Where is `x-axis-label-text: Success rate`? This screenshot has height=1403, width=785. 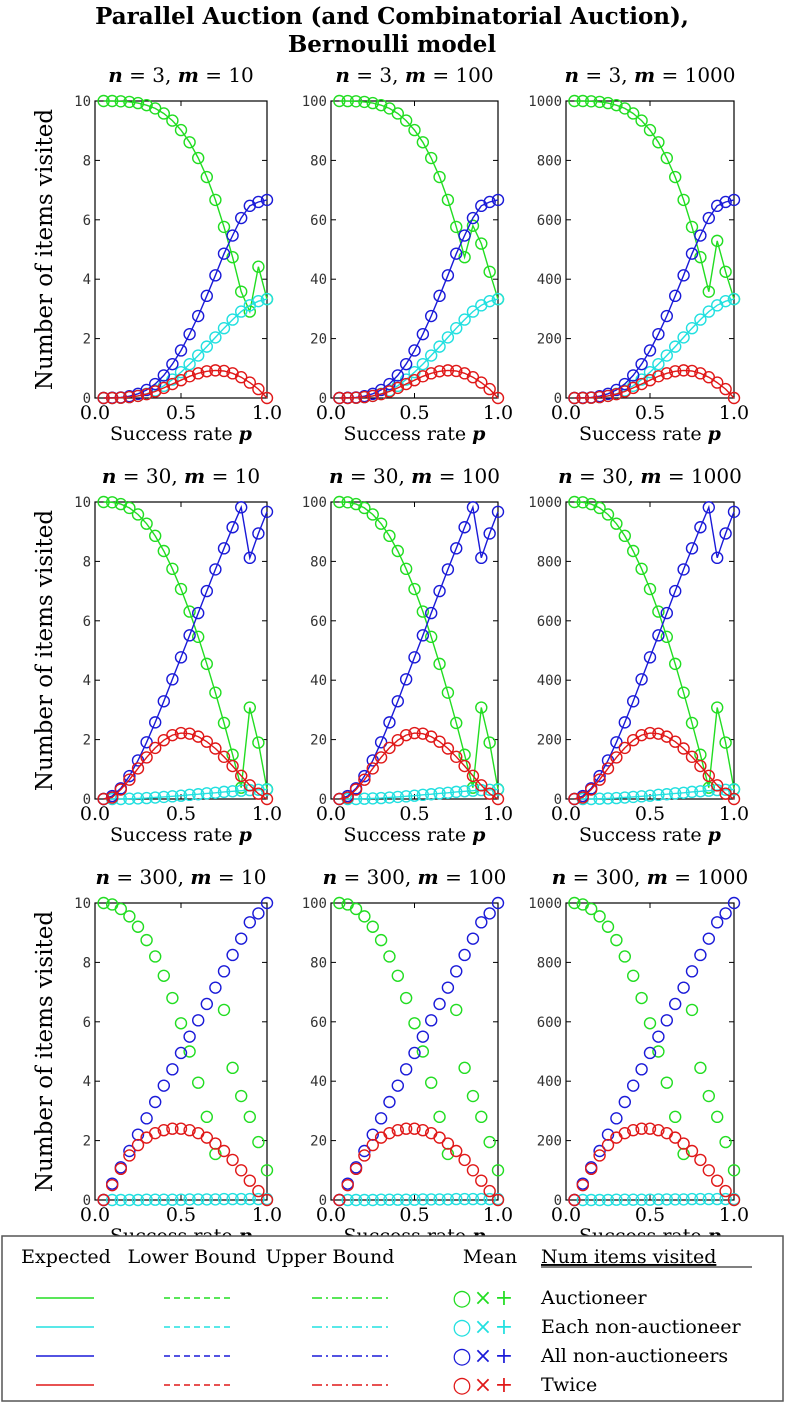
x-axis-label-text: Success rate is located at coordinates (408, 835).